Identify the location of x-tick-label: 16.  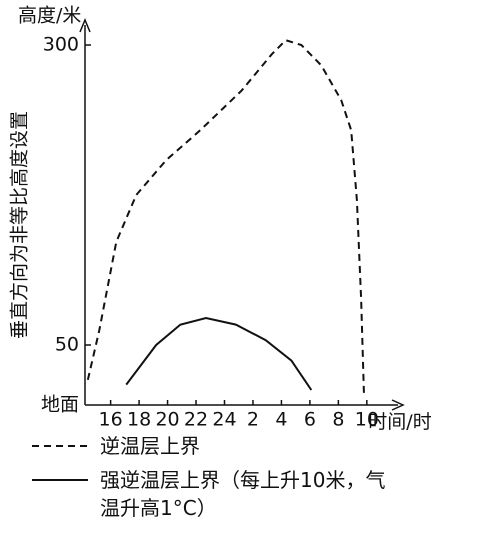
(111, 420).